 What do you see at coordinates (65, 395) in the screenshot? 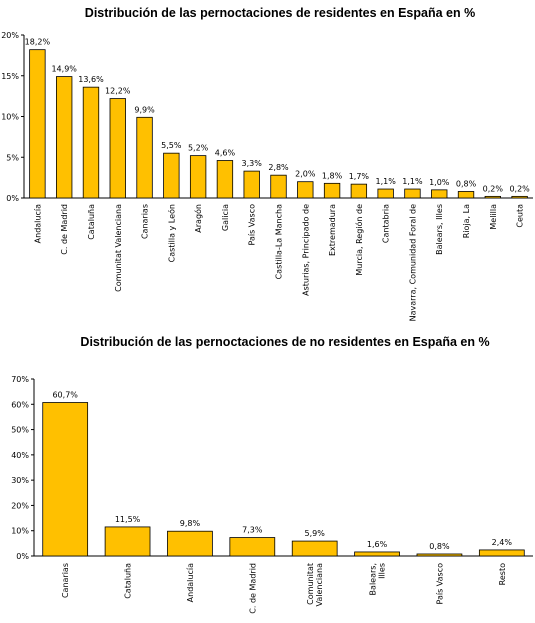
I see `data-label: 60,7%` at bounding box center [65, 395].